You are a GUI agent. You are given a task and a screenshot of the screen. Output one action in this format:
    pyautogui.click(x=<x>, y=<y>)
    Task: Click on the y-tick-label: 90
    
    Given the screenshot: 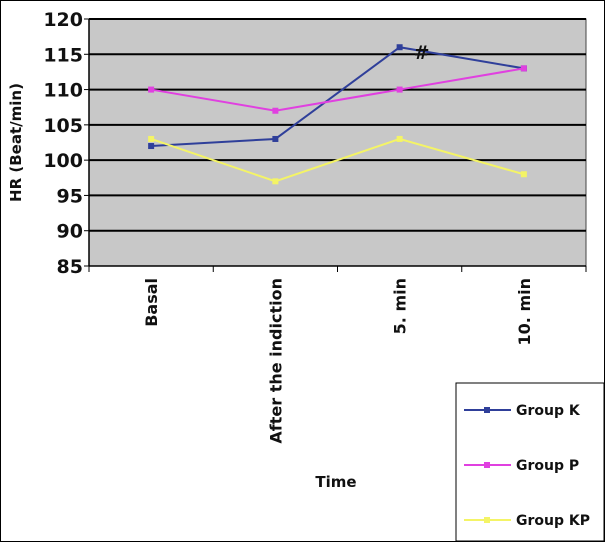 What is the action you would take?
    pyautogui.click(x=70, y=232)
    